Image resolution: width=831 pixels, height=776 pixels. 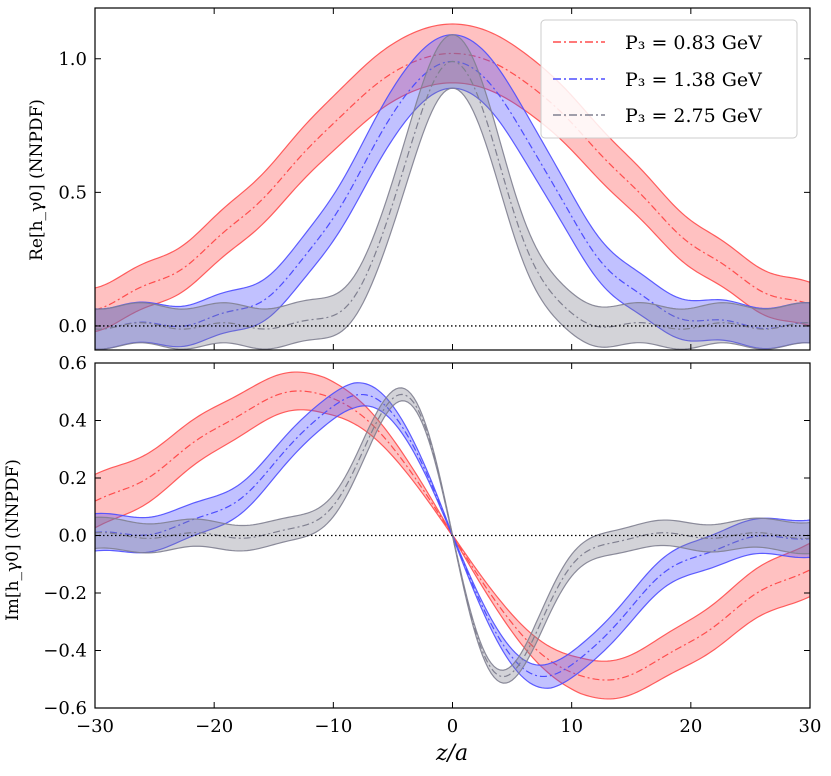 What do you see at coordinates (333, 726) in the screenshot?
I see `xtick-label: −10` at bounding box center [333, 726].